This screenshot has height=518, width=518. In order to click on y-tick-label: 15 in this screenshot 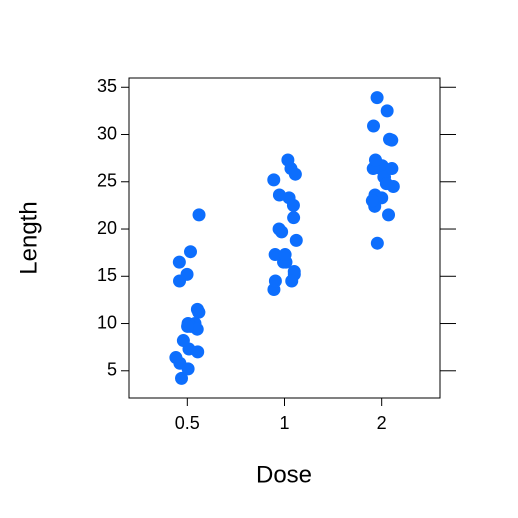, I will do `click(107, 275)`.